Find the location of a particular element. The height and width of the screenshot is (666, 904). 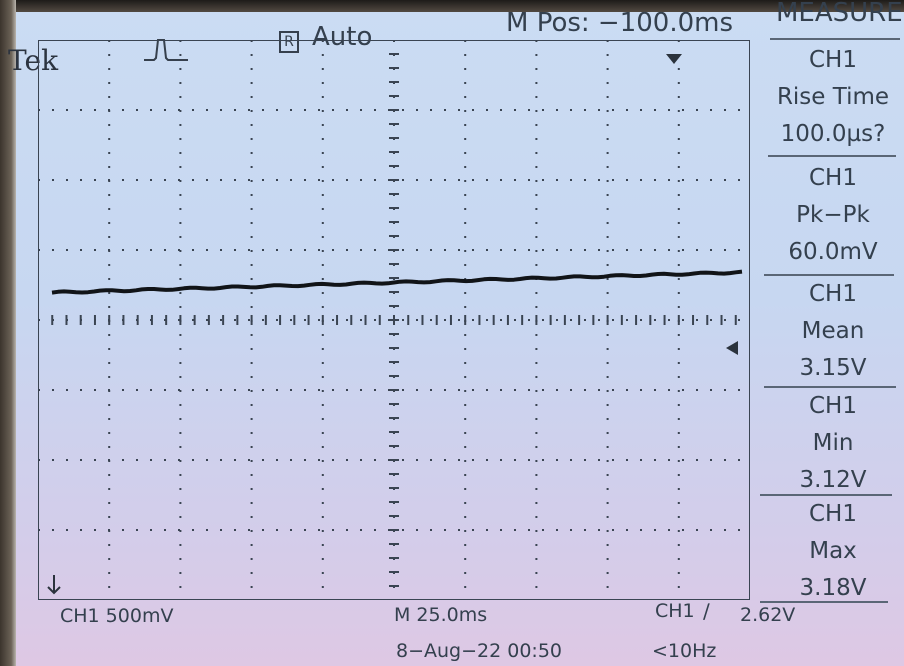

measure-name: Mean is located at coordinates (833, 331).